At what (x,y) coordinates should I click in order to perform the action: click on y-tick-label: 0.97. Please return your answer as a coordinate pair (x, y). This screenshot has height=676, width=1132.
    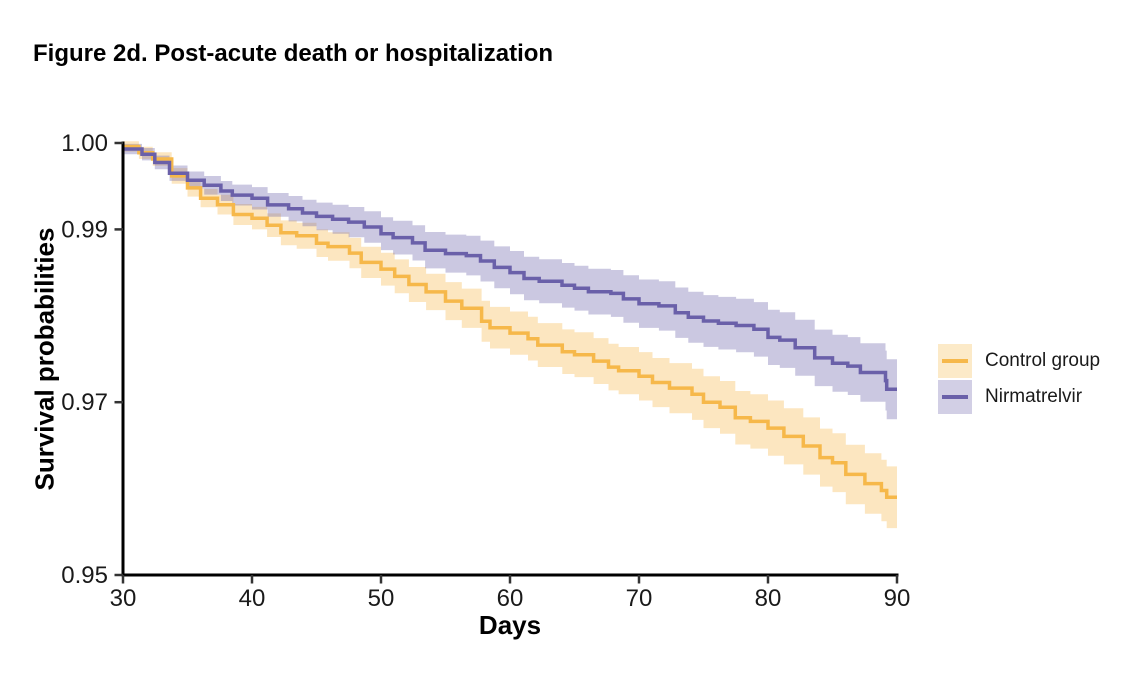
    Looking at the image, I should click on (84, 402).